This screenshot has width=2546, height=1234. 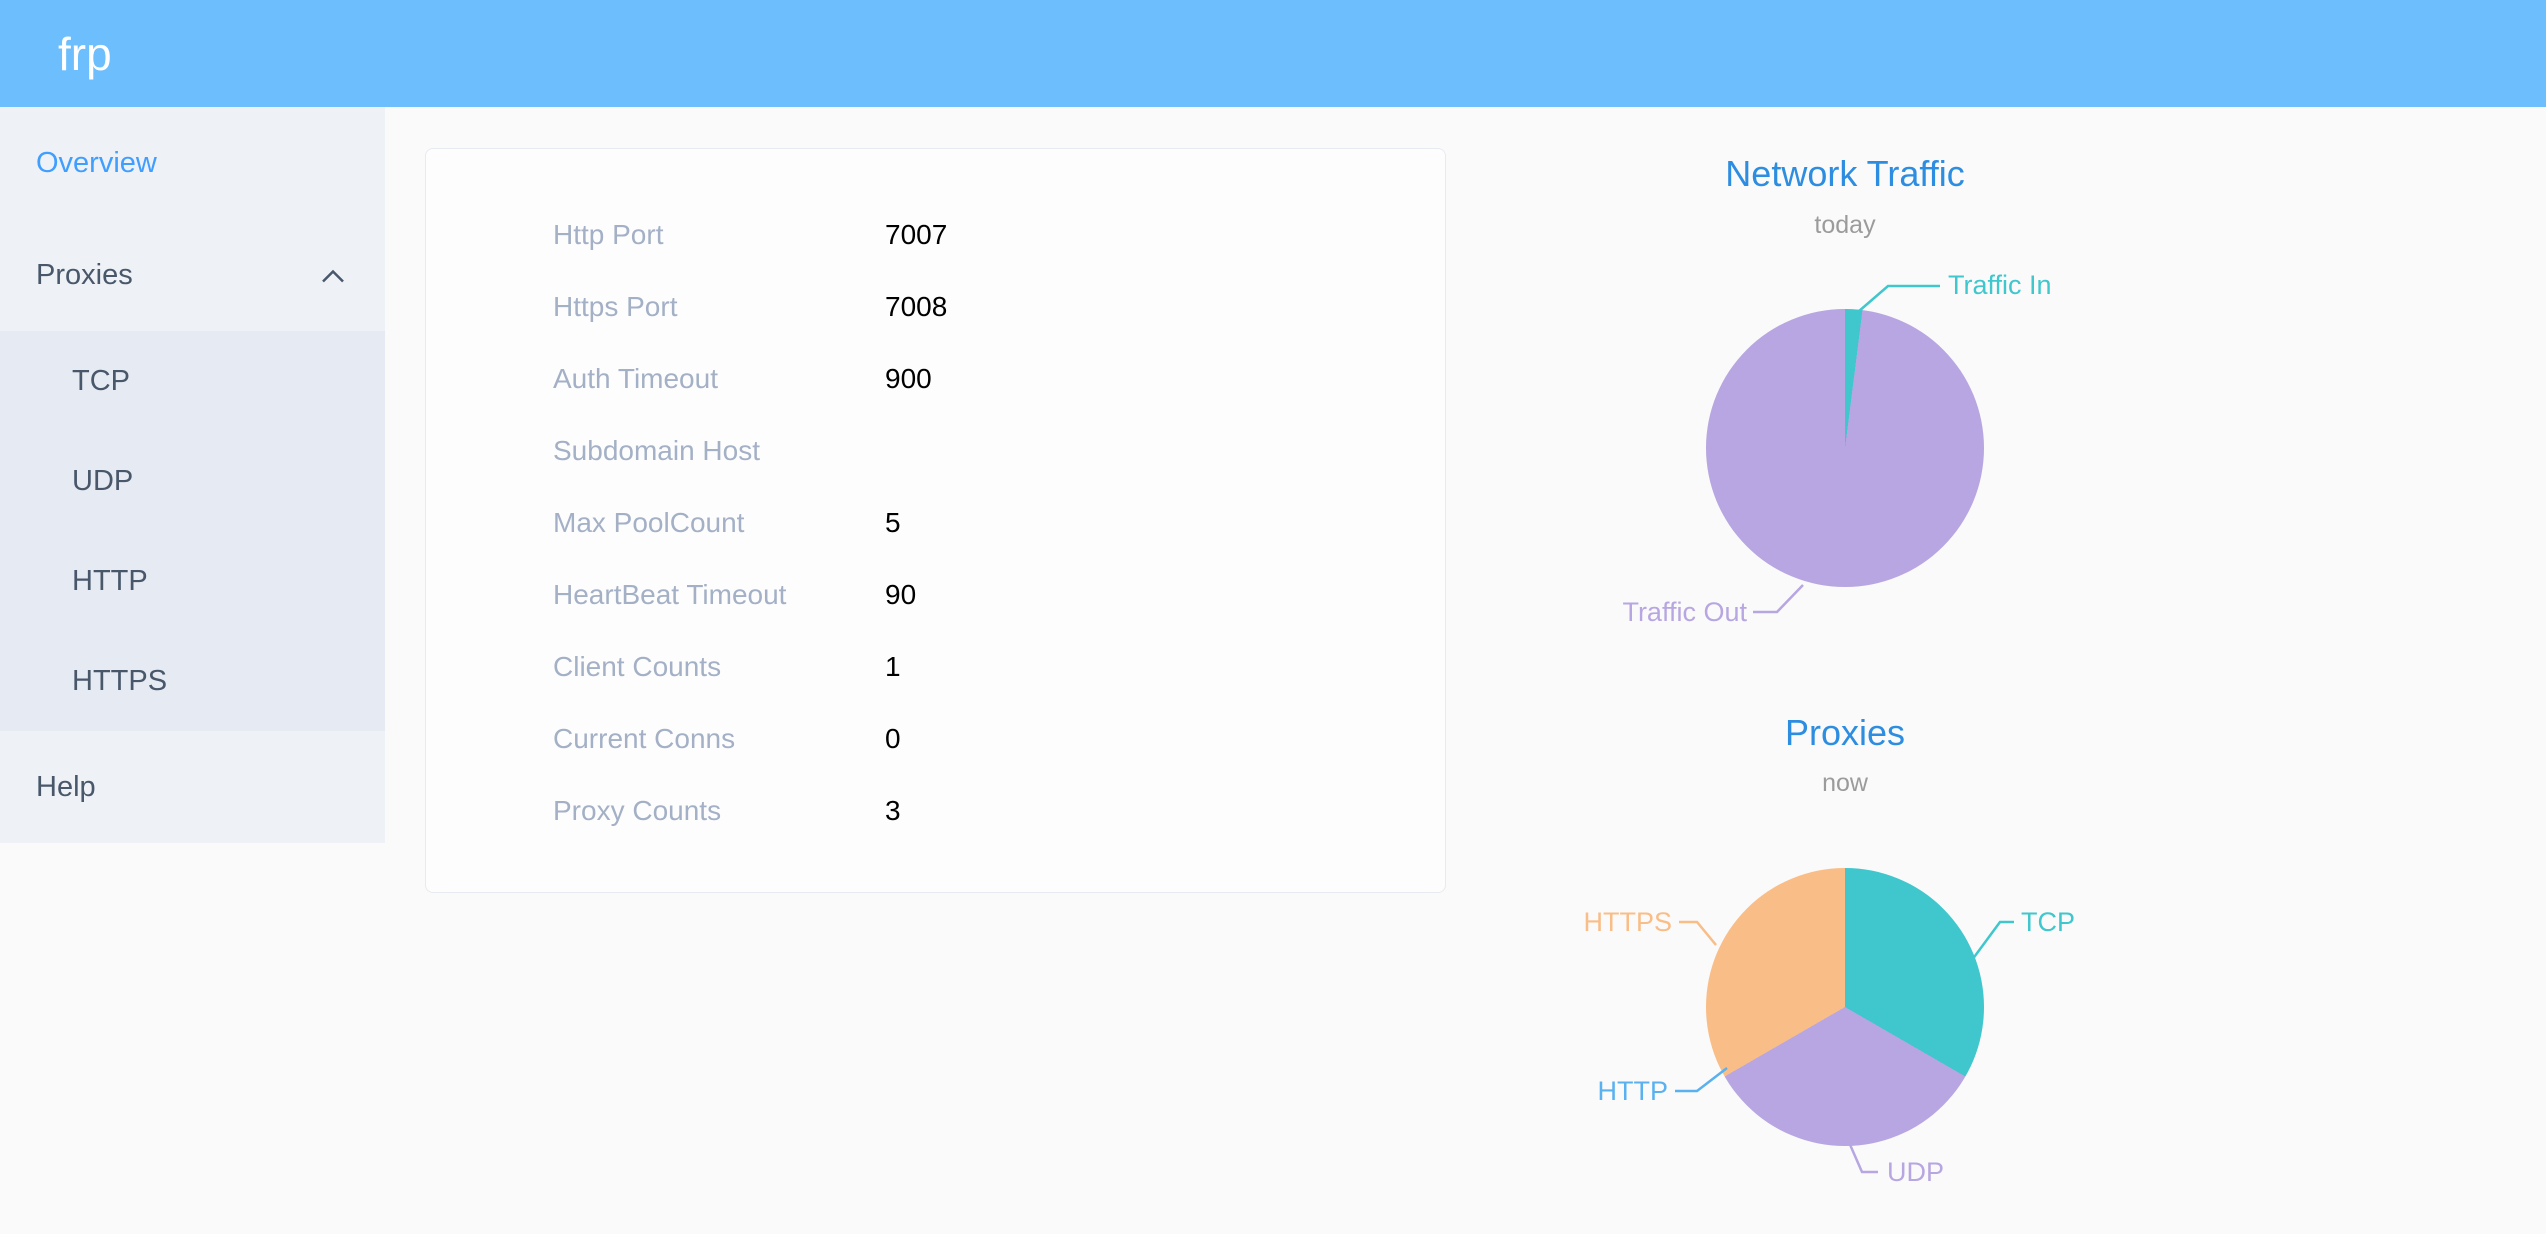 What do you see at coordinates (644, 738) in the screenshot?
I see `config-label: Current Conns` at bounding box center [644, 738].